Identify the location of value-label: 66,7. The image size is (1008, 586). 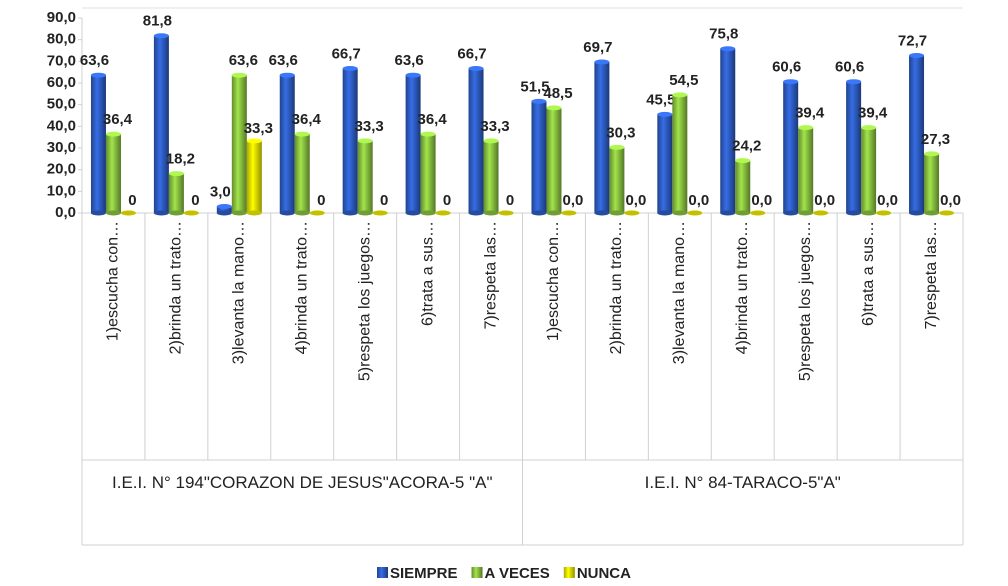
(346, 53).